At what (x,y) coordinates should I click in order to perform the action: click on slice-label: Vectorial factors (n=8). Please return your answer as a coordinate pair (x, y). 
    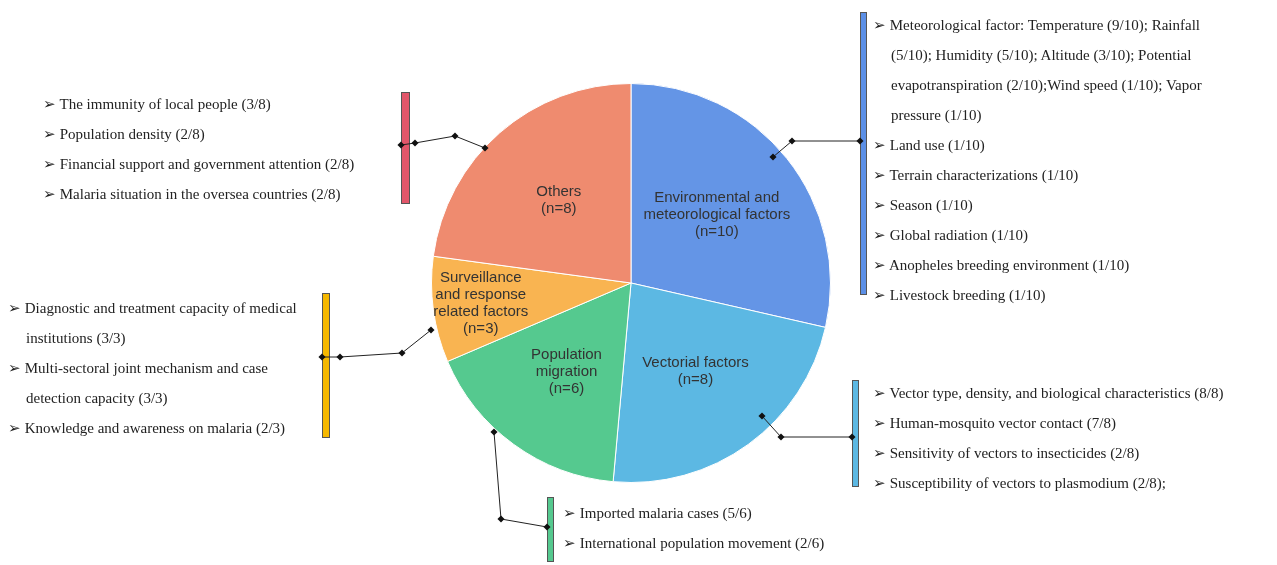
    Looking at the image, I should click on (695, 370).